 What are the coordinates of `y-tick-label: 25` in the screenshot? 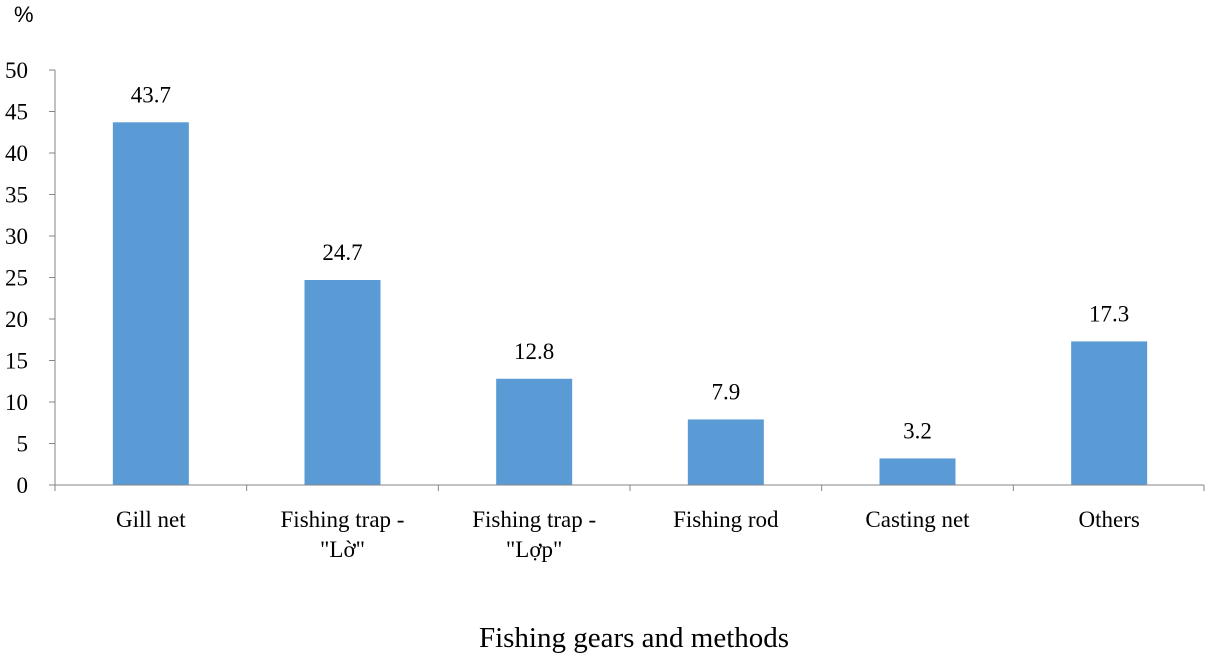 It's located at (16, 278).